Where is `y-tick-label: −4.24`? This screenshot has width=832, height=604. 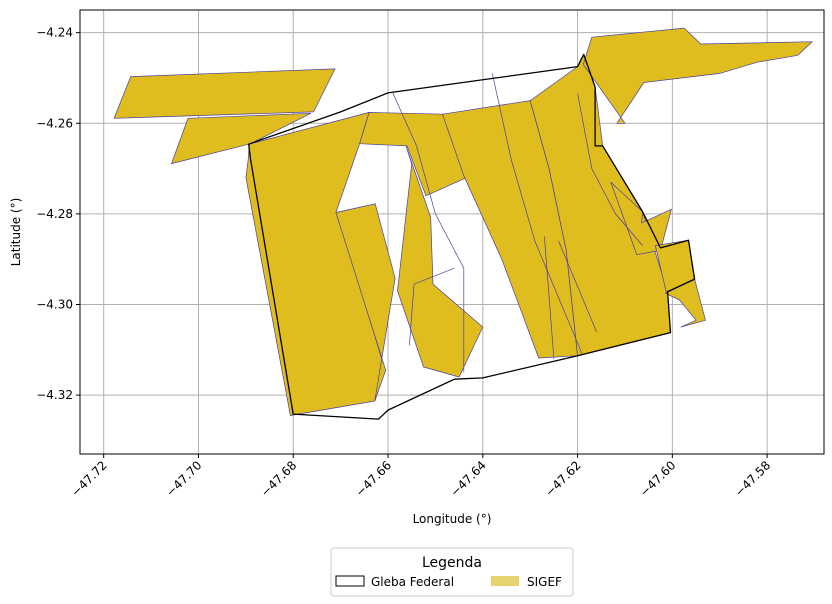 y-tick-label: −4.24 is located at coordinates (54, 33).